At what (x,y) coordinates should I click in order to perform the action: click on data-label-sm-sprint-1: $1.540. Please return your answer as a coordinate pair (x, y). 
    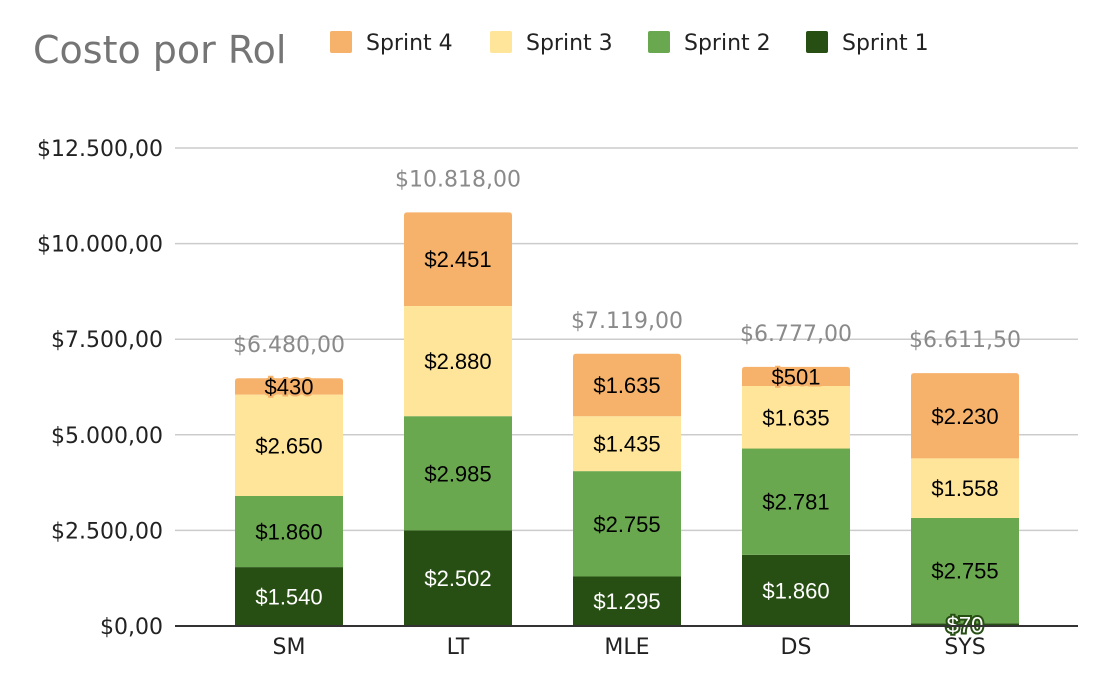
    Looking at the image, I should click on (288, 597).